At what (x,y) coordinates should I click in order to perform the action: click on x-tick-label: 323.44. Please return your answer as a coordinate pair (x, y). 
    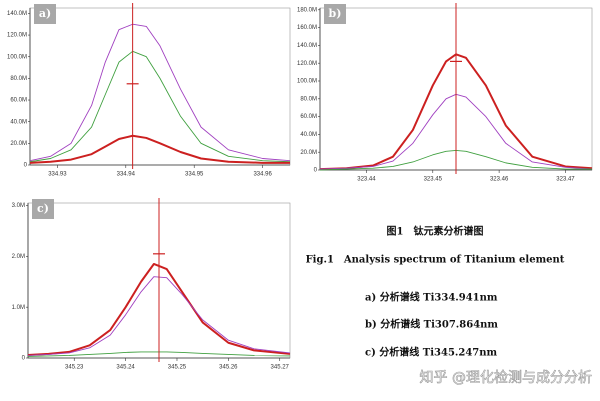
    Looking at the image, I should click on (366, 180).